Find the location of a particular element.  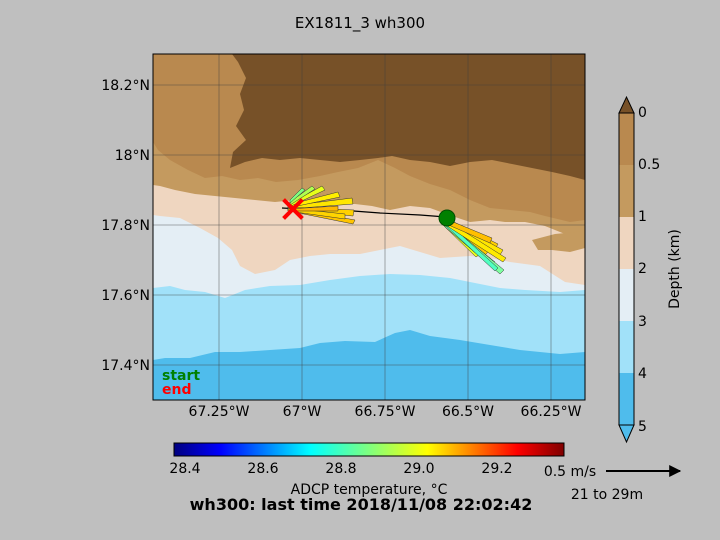

lon-tick: 66.75°W is located at coordinates (385, 412).